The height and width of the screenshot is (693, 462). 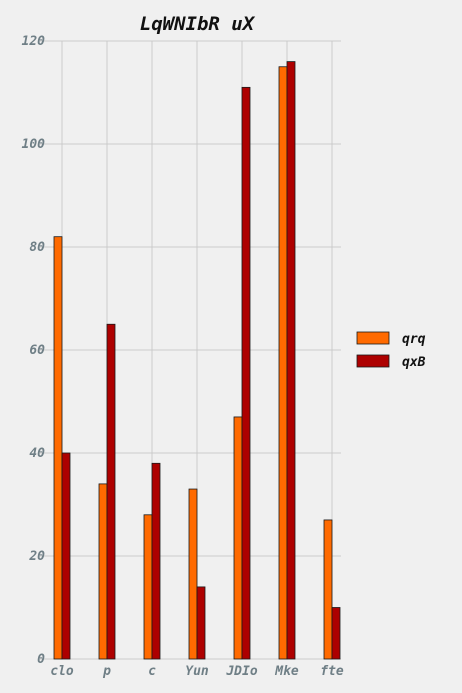 What do you see at coordinates (373, 338) in the screenshot?
I see `legend-swatch-qrq` at bounding box center [373, 338].